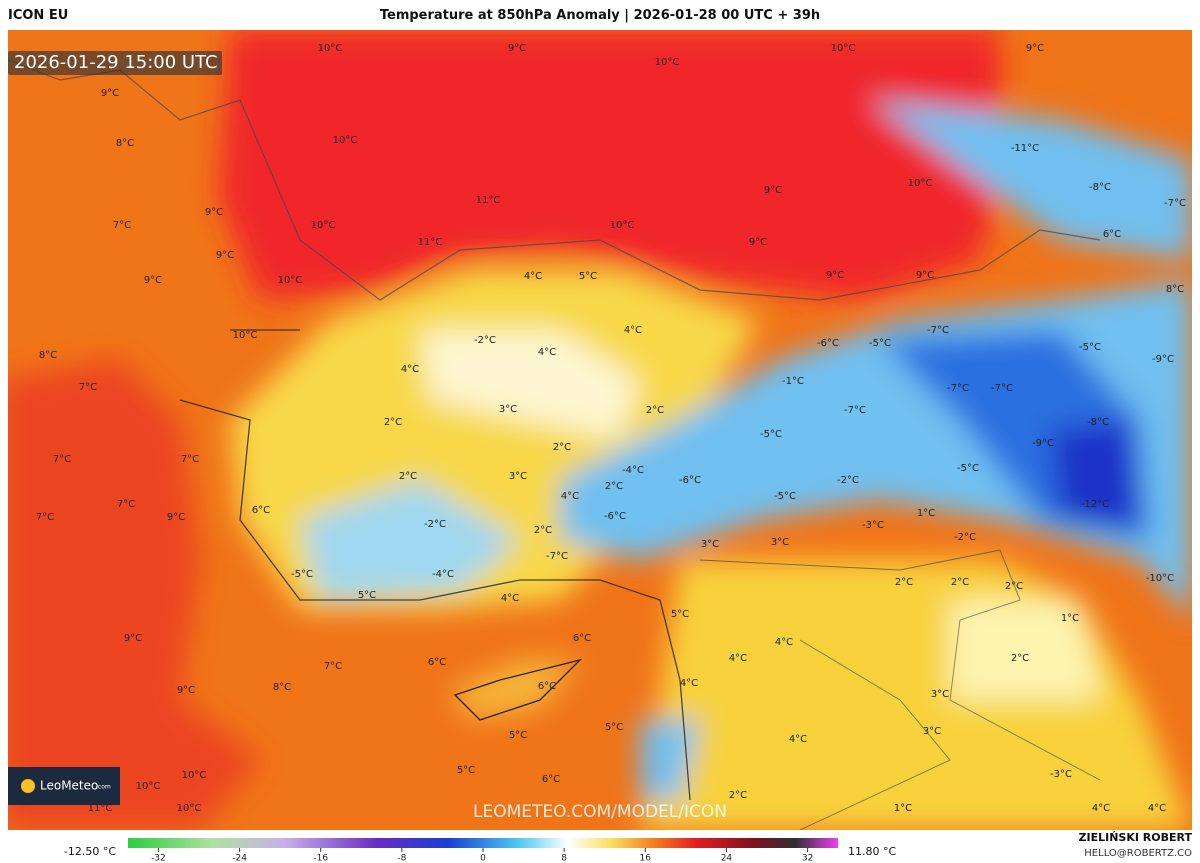 This screenshot has height=863, width=1200. I want to click on colorbar-tick-label: -24, so click(239, 858).